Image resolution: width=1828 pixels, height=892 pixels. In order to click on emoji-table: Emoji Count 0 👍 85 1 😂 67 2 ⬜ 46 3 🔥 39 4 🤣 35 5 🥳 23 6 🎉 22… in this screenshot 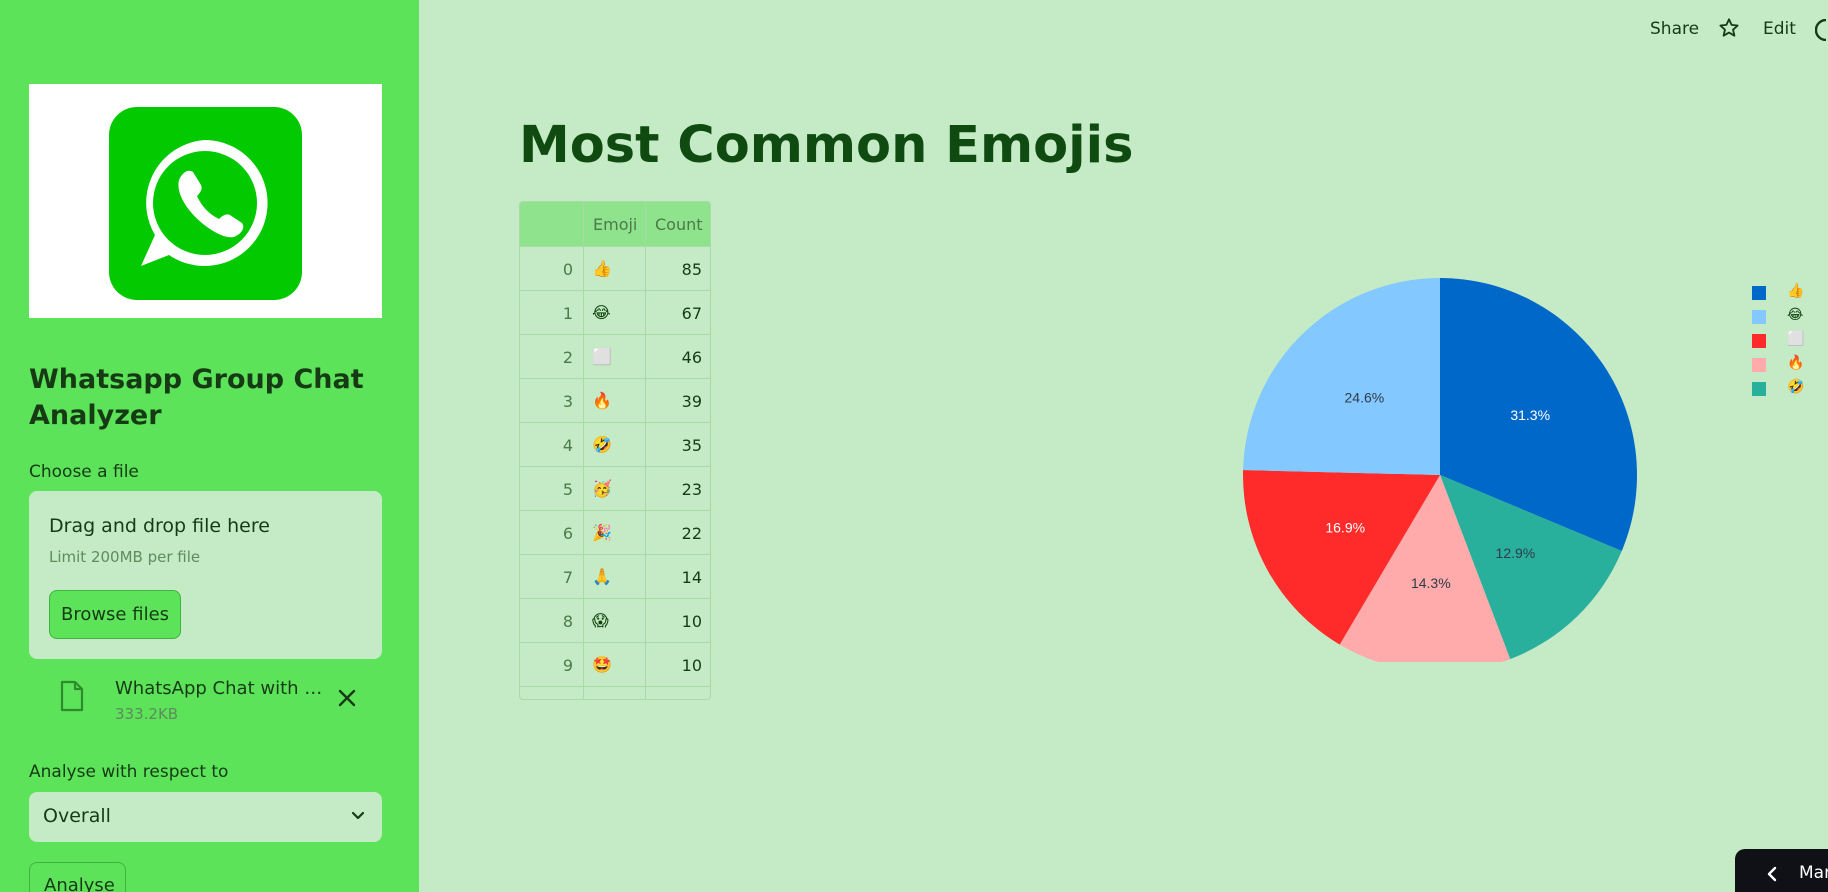, I will do `click(615, 450)`.